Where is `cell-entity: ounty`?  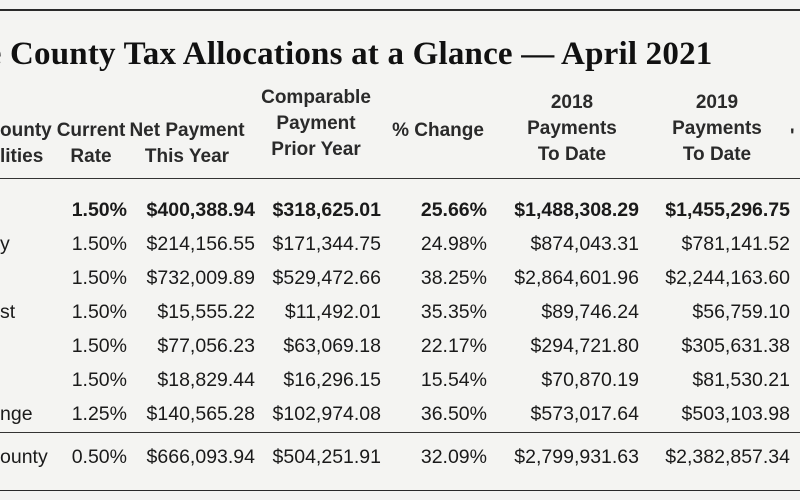 cell-entity: ounty is located at coordinates (24, 456).